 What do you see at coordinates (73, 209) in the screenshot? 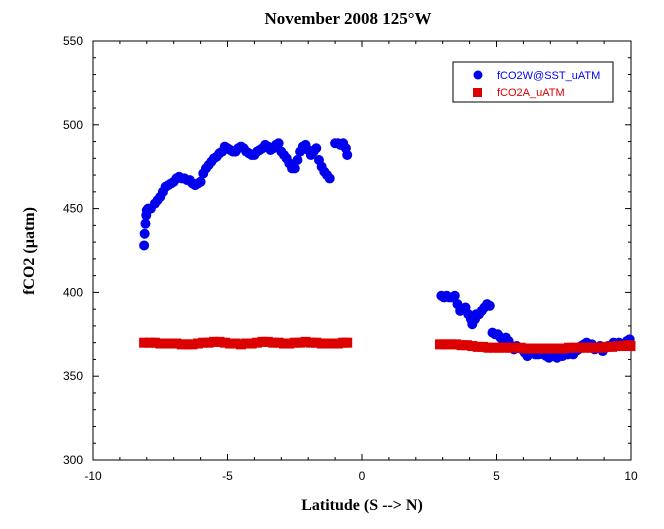
I see `y-tick-label: 450` at bounding box center [73, 209].